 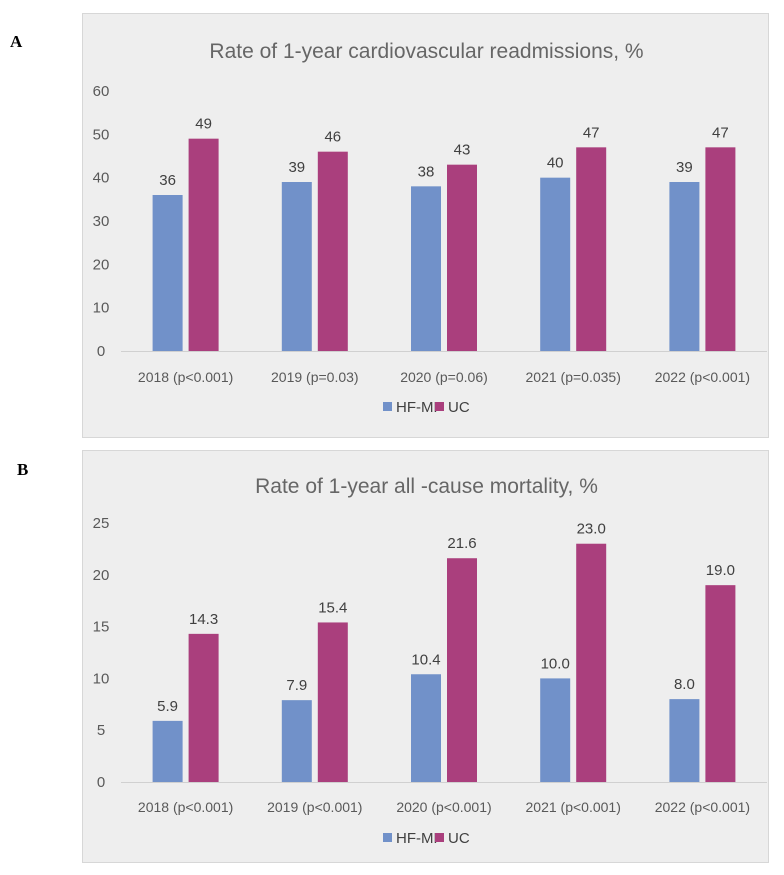 I want to click on data-label: 7.9, so click(x=296, y=685).